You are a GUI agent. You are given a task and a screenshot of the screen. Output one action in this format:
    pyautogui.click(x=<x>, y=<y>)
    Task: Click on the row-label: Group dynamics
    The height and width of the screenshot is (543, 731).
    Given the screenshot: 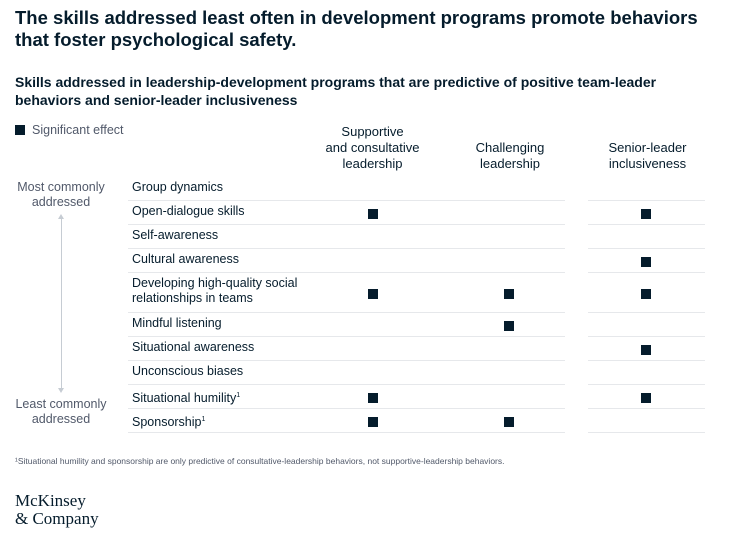 What is the action you would take?
    pyautogui.click(x=227, y=187)
    